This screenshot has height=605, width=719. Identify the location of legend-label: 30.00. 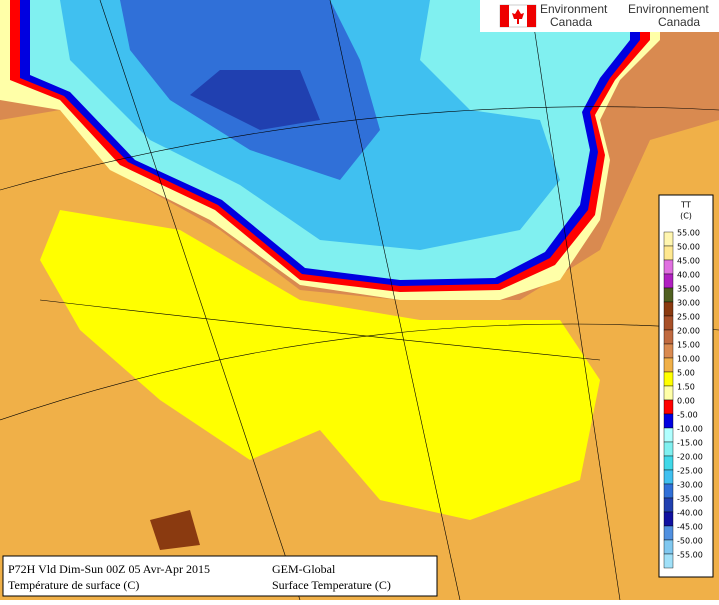
(688, 303).